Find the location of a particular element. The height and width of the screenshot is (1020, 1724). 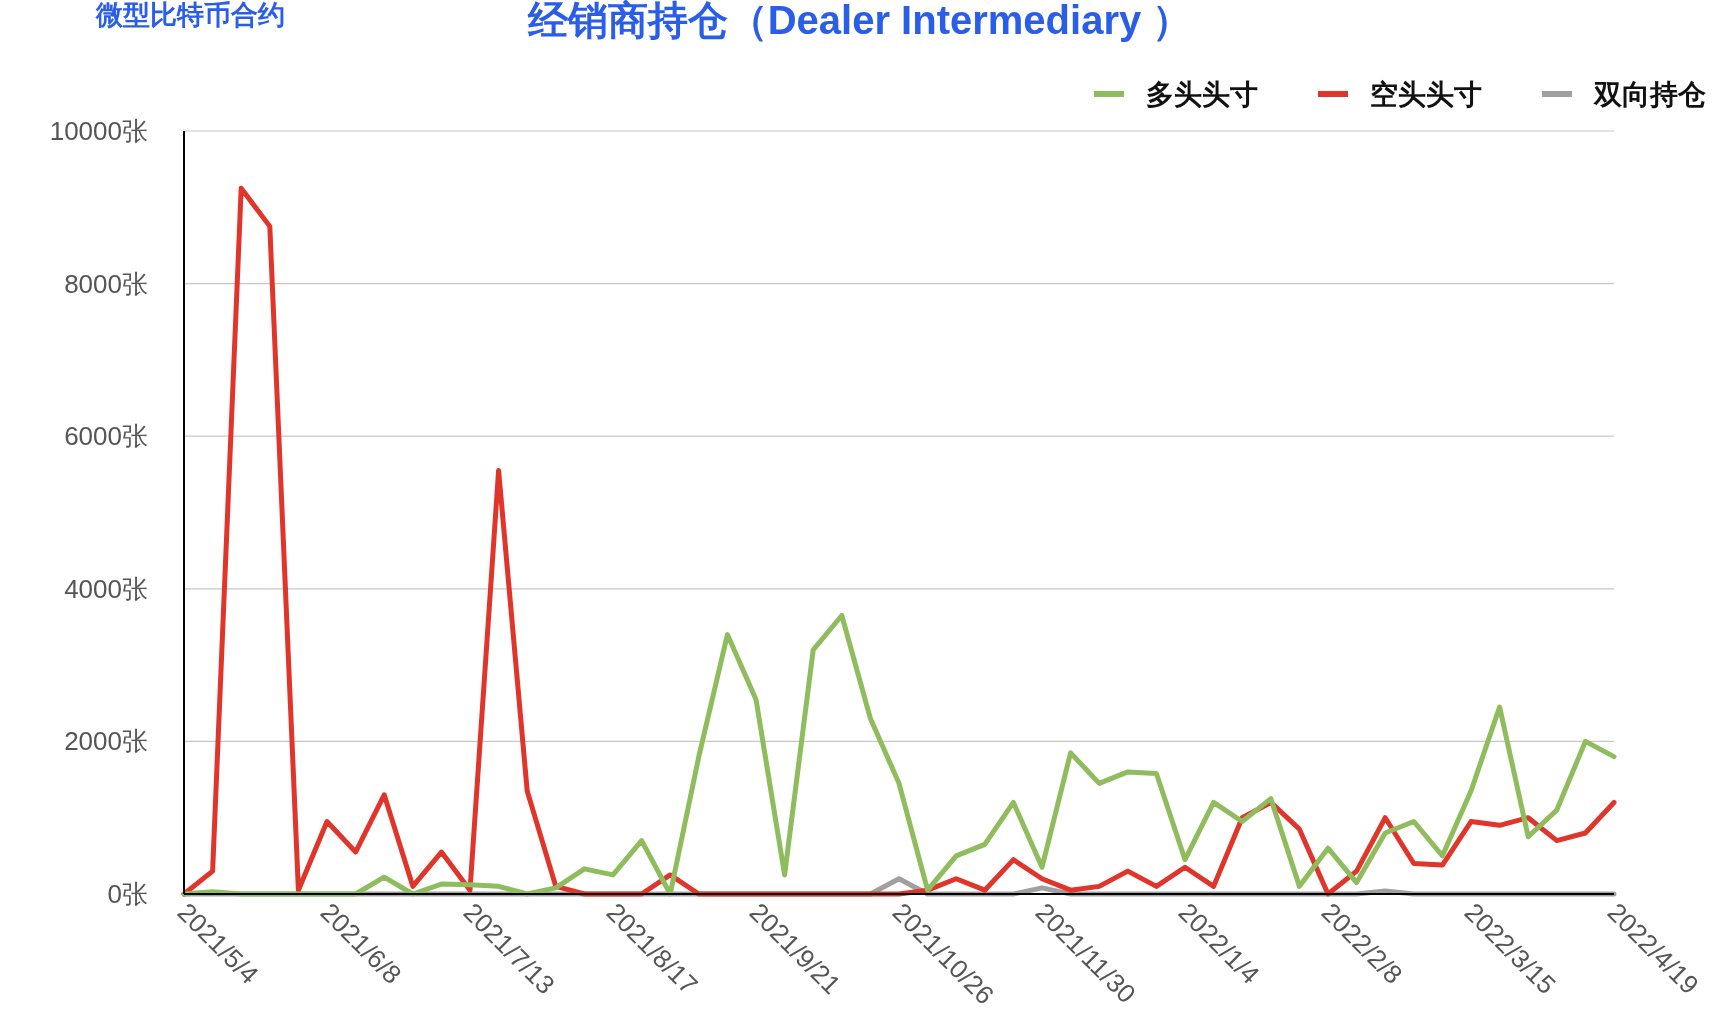

y-tick-label: 6000张 is located at coordinates (106, 436).